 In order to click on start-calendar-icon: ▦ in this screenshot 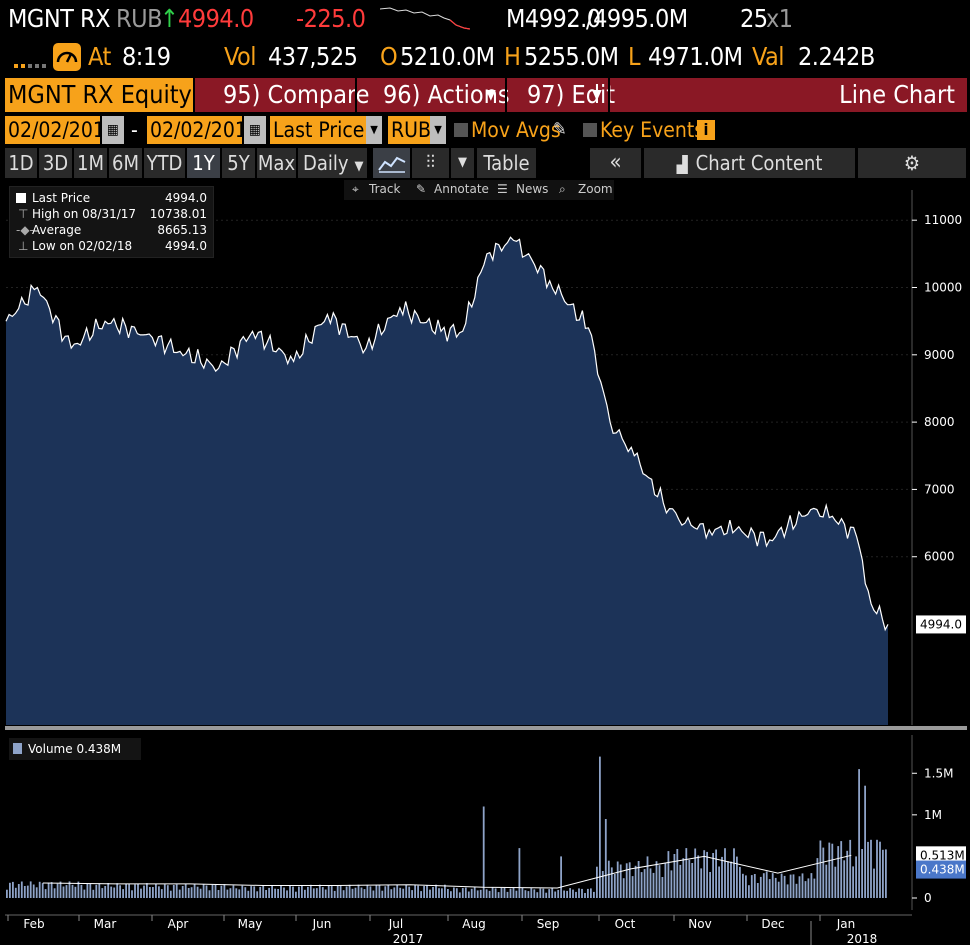, I will do `click(113, 130)`.